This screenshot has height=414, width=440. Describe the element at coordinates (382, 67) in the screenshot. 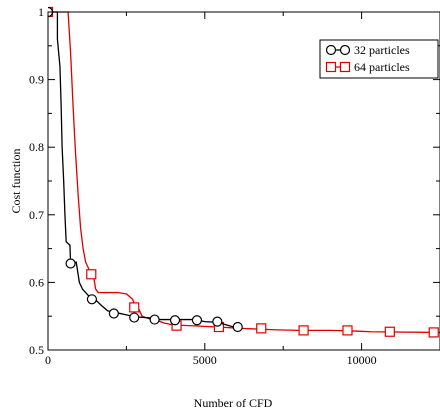

I see `legend-label: 64 particles` at that location.